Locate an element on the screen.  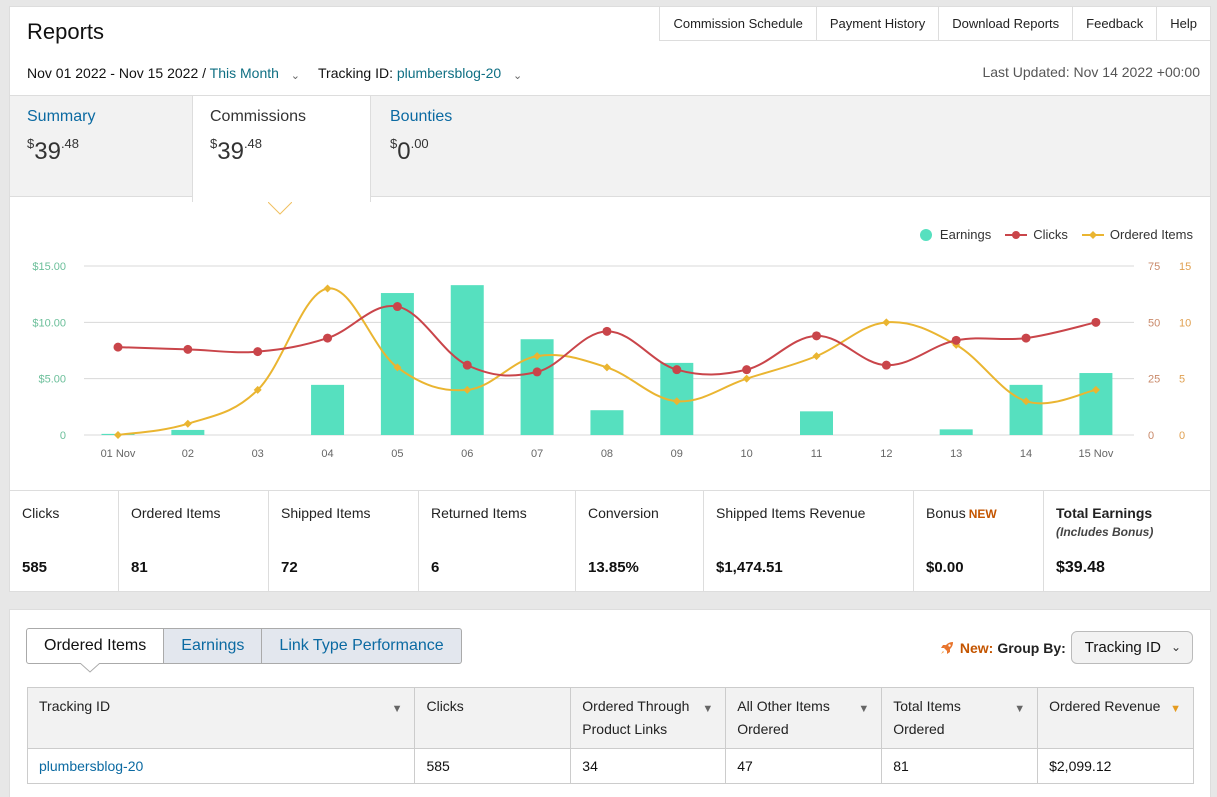
x-axis-tick: 14 is located at coordinates (1026, 454).